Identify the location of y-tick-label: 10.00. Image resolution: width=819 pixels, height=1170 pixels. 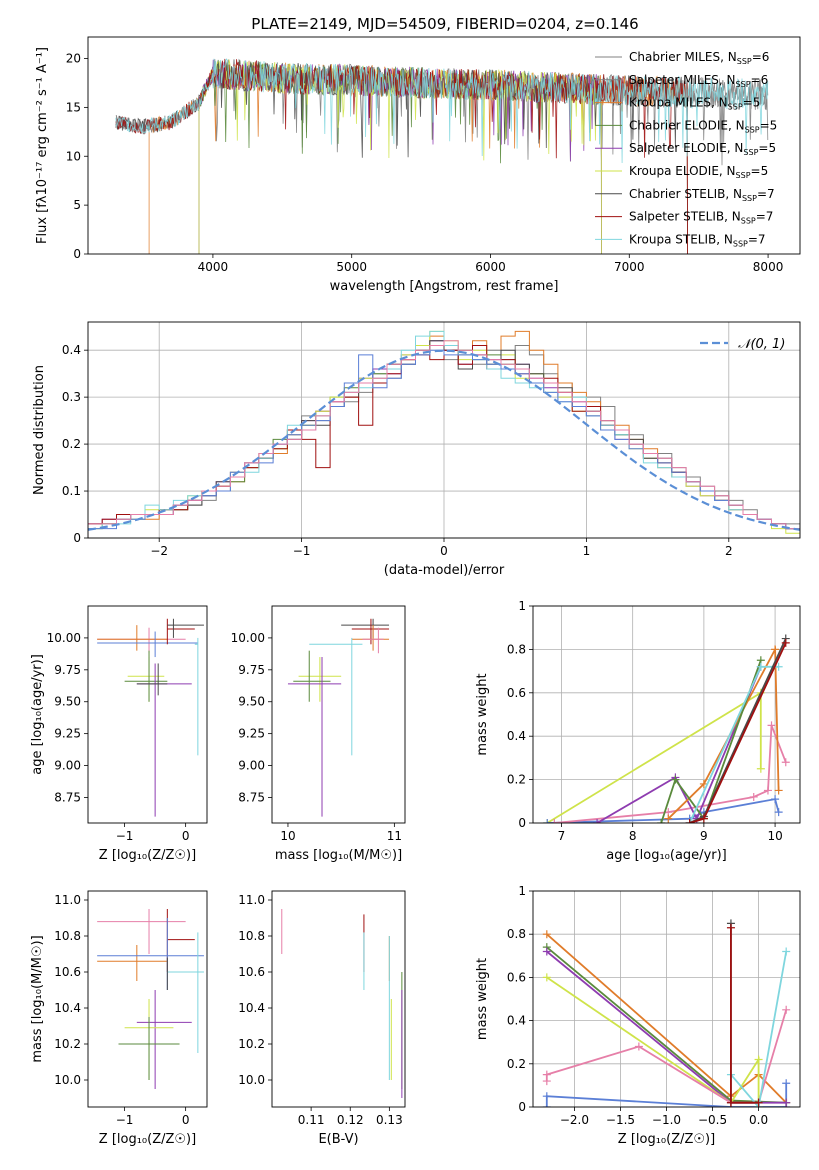
(64, 638).